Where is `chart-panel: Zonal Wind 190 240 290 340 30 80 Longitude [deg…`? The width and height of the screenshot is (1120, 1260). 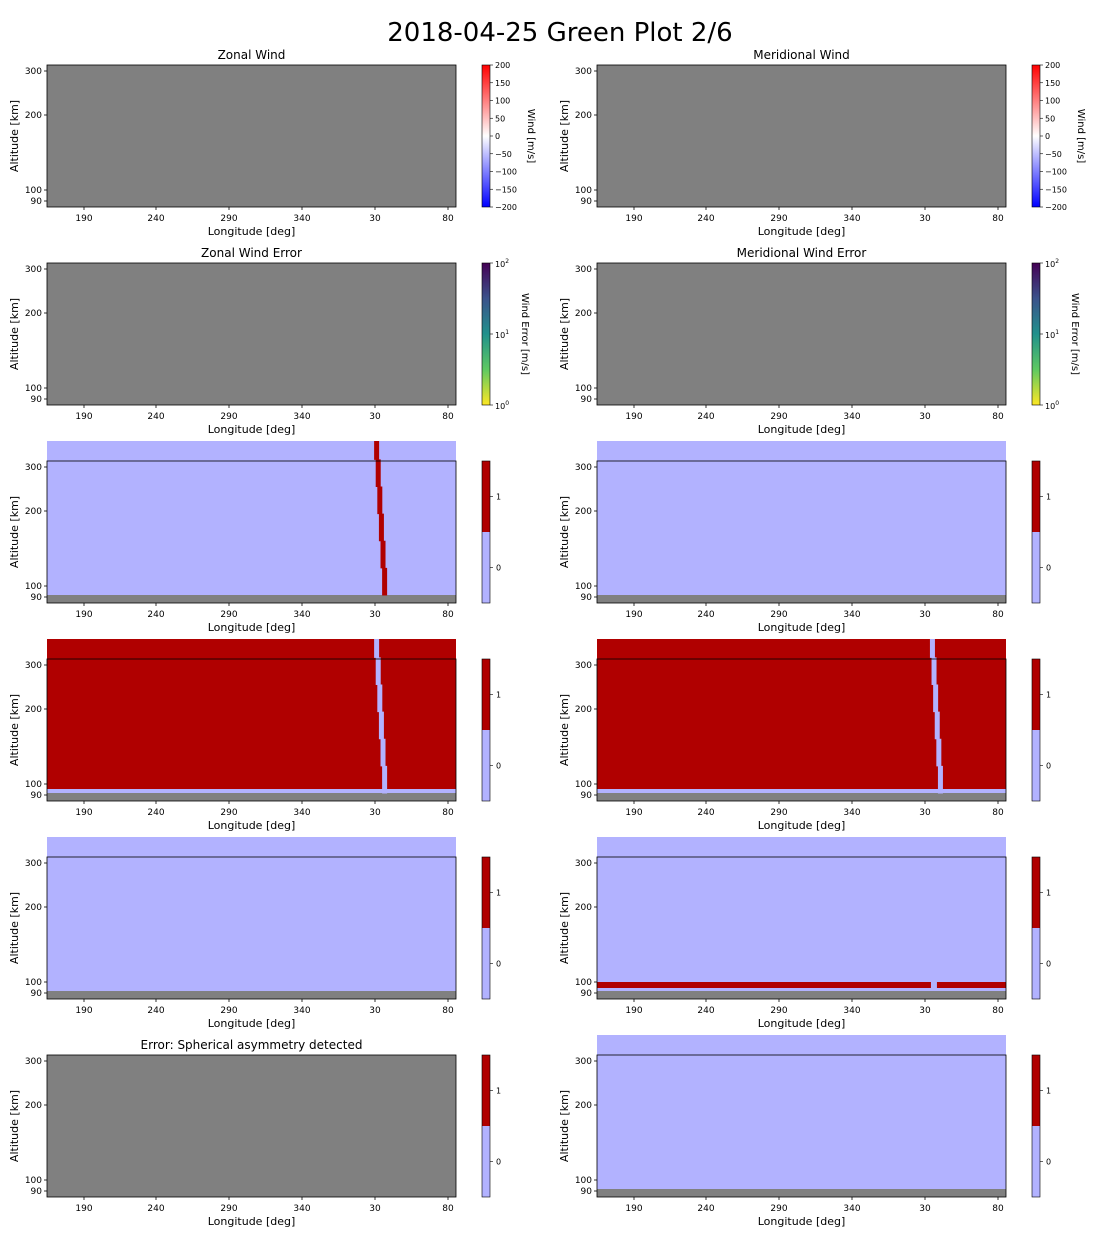 chart-panel: Zonal Wind 190 240 290 340 30 80 Longitude [deg… is located at coordinates (272, 143).